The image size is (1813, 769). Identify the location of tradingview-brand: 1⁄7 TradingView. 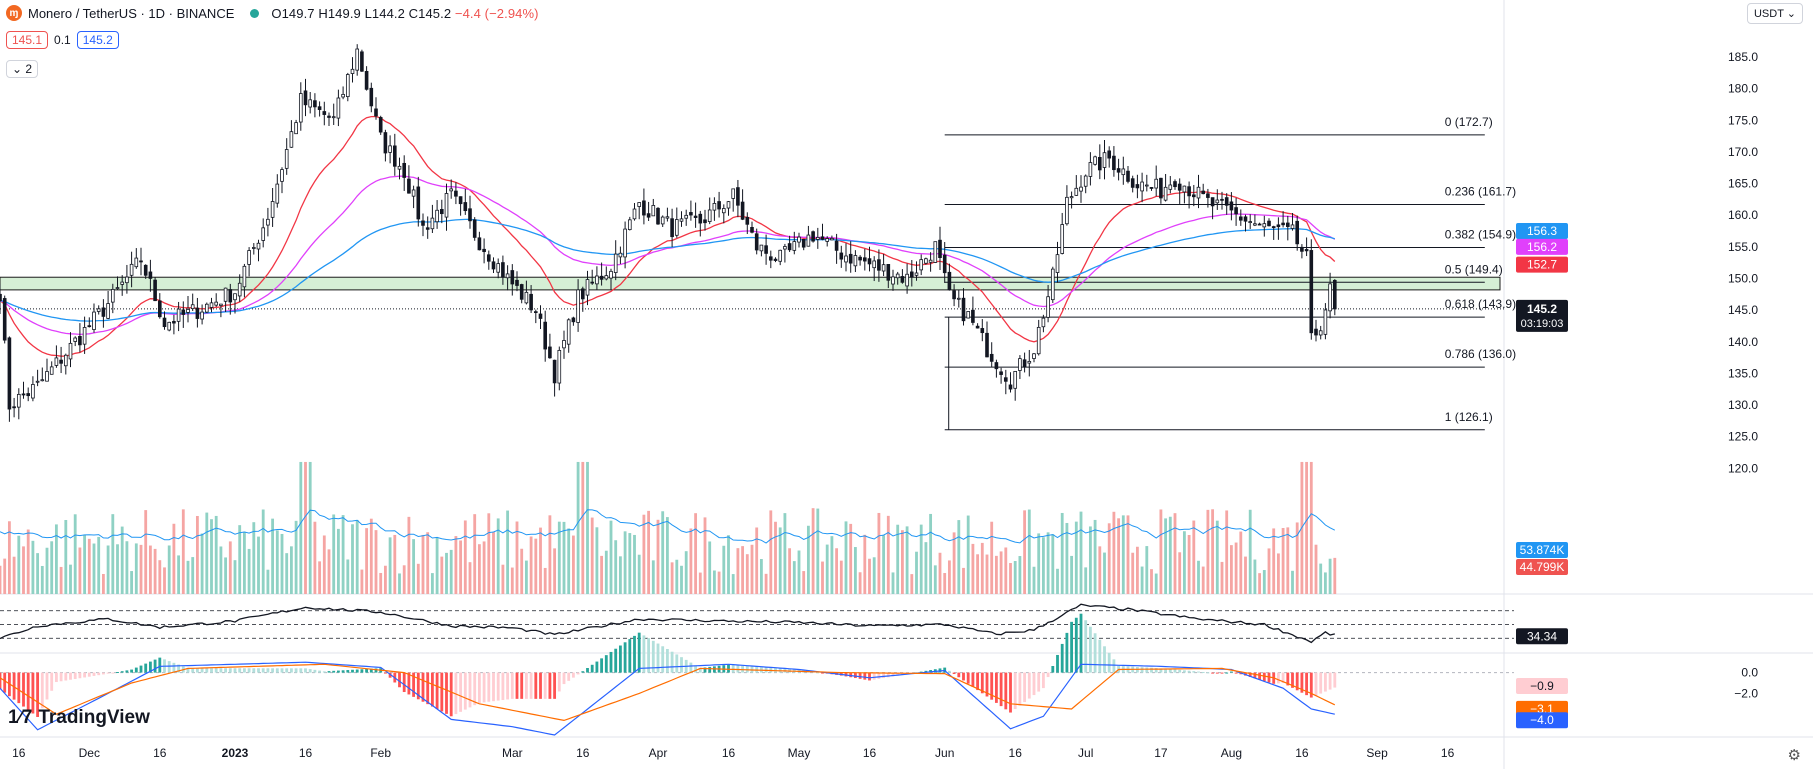
(79, 718).